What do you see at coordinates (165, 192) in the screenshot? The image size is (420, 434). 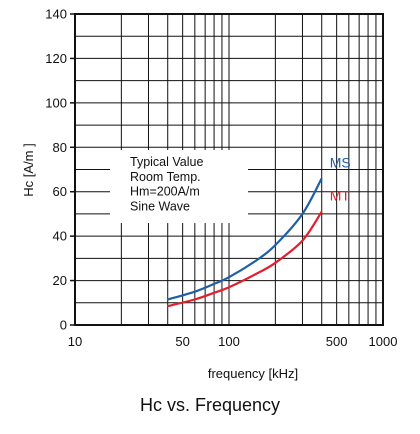 I see `annotation-line: Hm=200A/m` at bounding box center [165, 192].